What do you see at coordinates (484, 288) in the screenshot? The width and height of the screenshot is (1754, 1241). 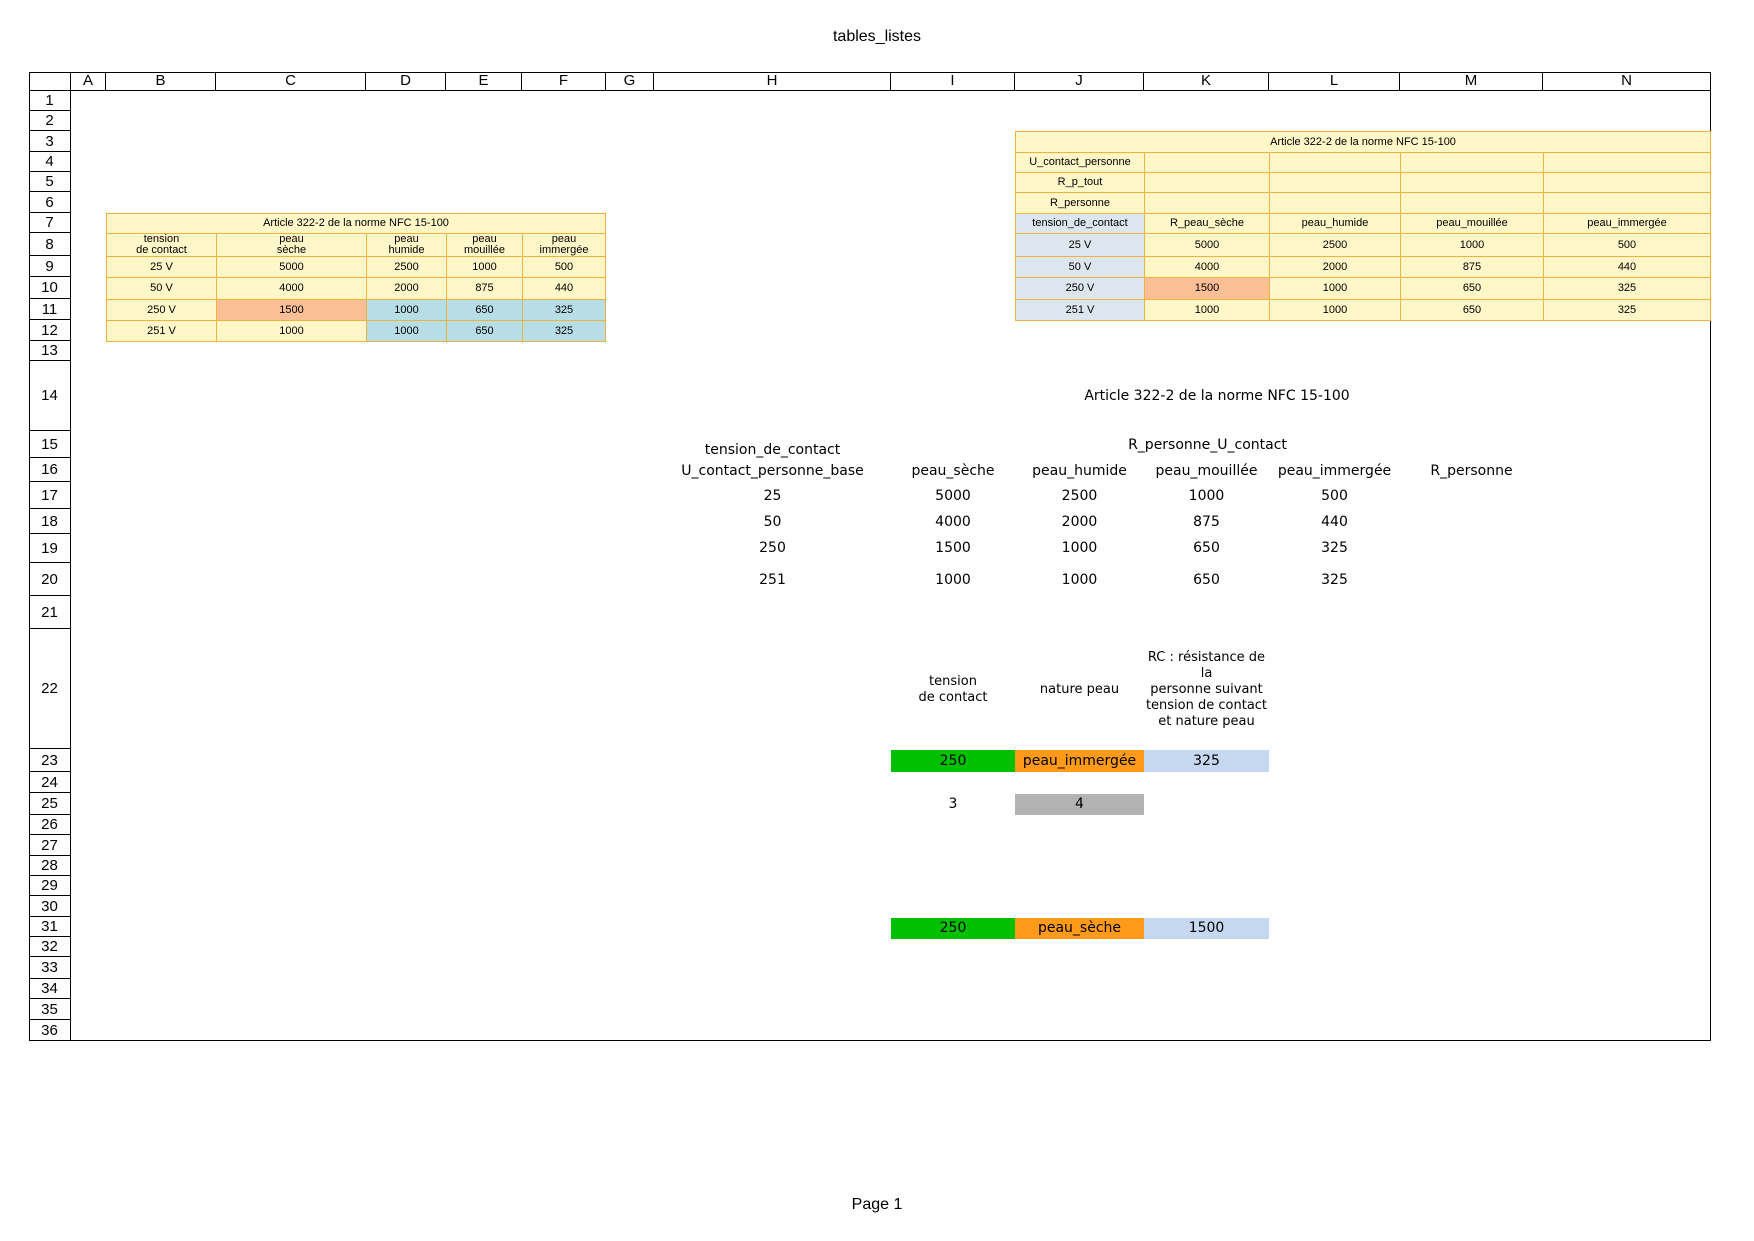 I see `table1-cell: 875` at bounding box center [484, 288].